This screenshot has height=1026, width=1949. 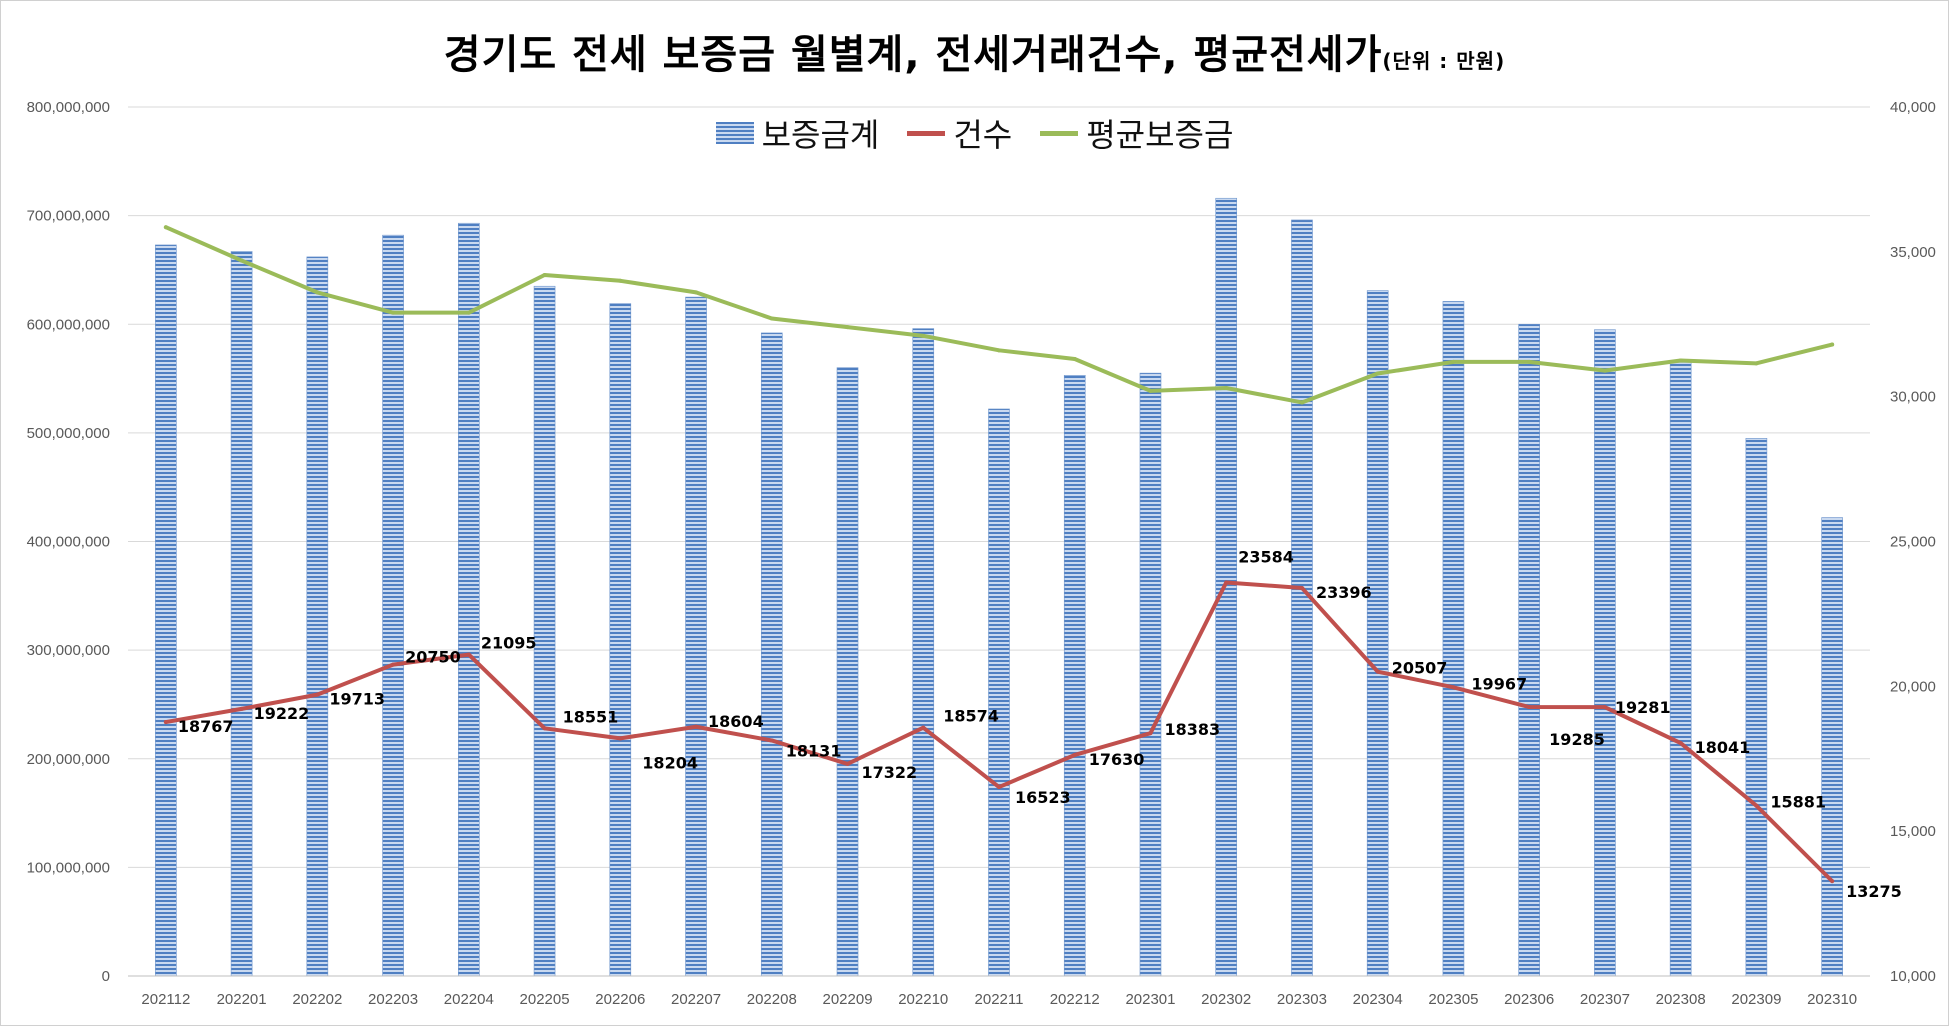 What do you see at coordinates (68, 216) in the screenshot?
I see `left-axis-tick-label: 700,000,000` at bounding box center [68, 216].